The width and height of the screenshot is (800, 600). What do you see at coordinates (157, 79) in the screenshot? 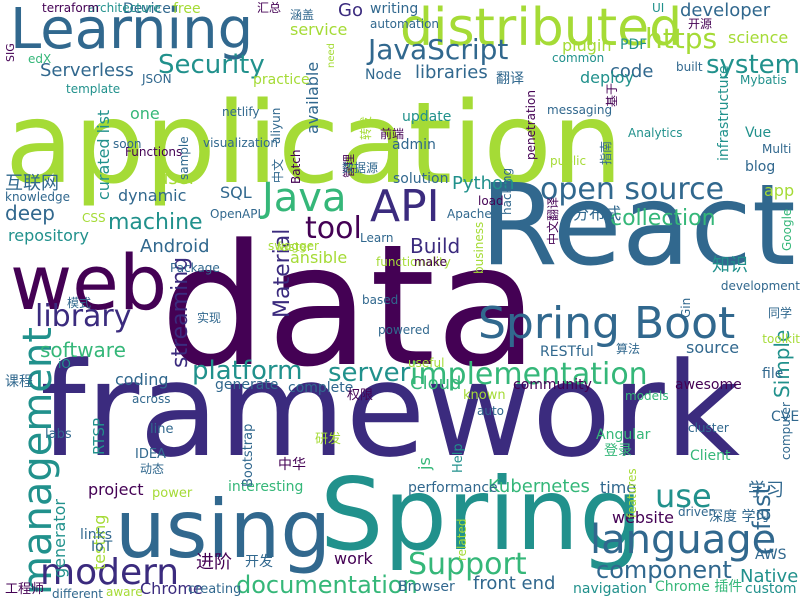
I see `cloud-word: JSON` at bounding box center [157, 79].